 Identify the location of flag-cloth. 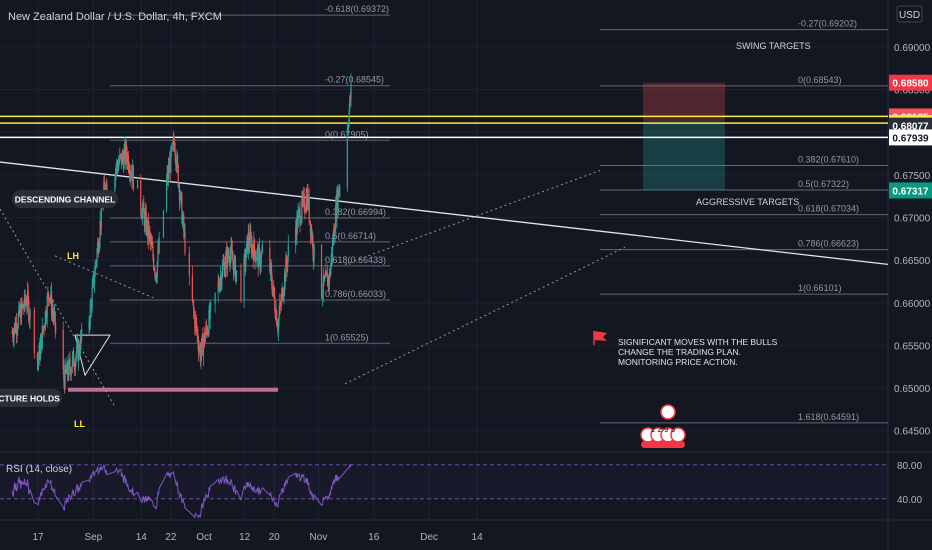
(600, 336).